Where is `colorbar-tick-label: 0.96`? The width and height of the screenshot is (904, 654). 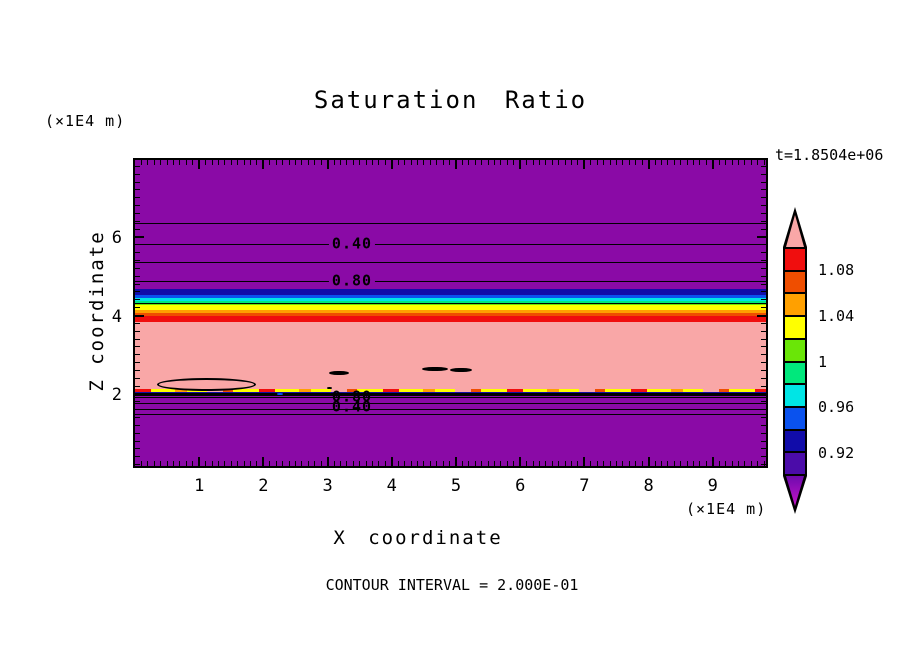 colorbar-tick-label: 0.96 is located at coordinates (836, 407).